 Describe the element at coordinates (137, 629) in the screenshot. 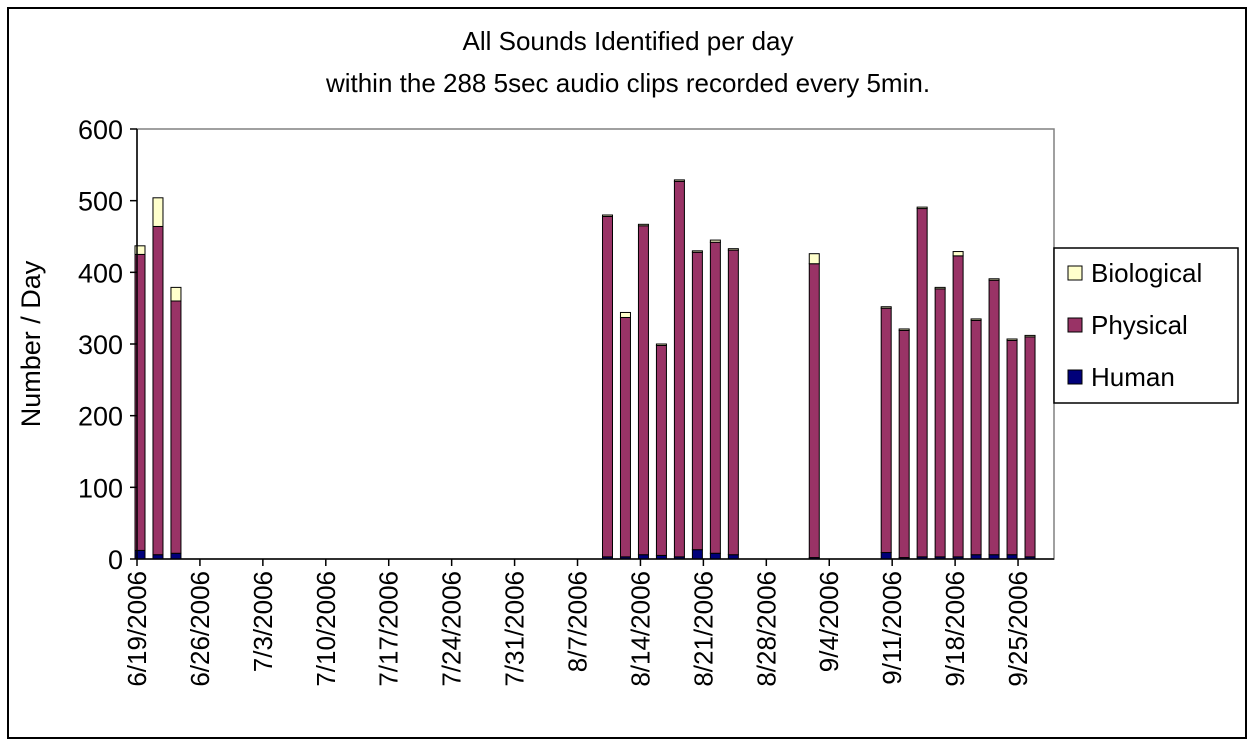

I see `x-tick-label: 6/19/2006` at that location.